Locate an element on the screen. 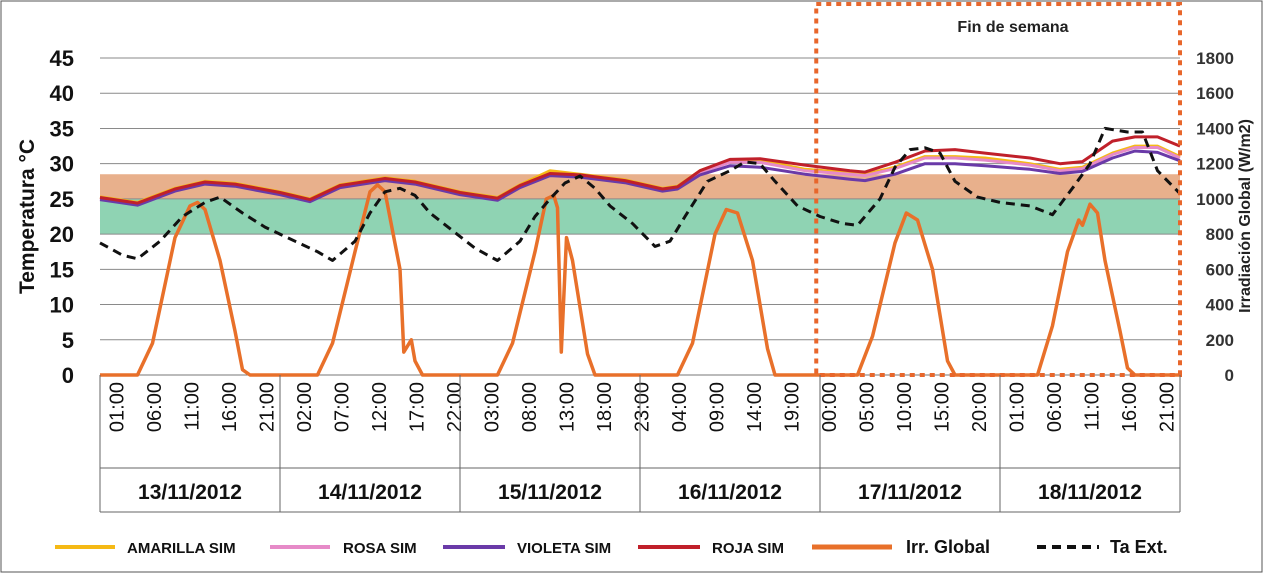  legend-label: AMARILLA SIM is located at coordinates (181, 548).